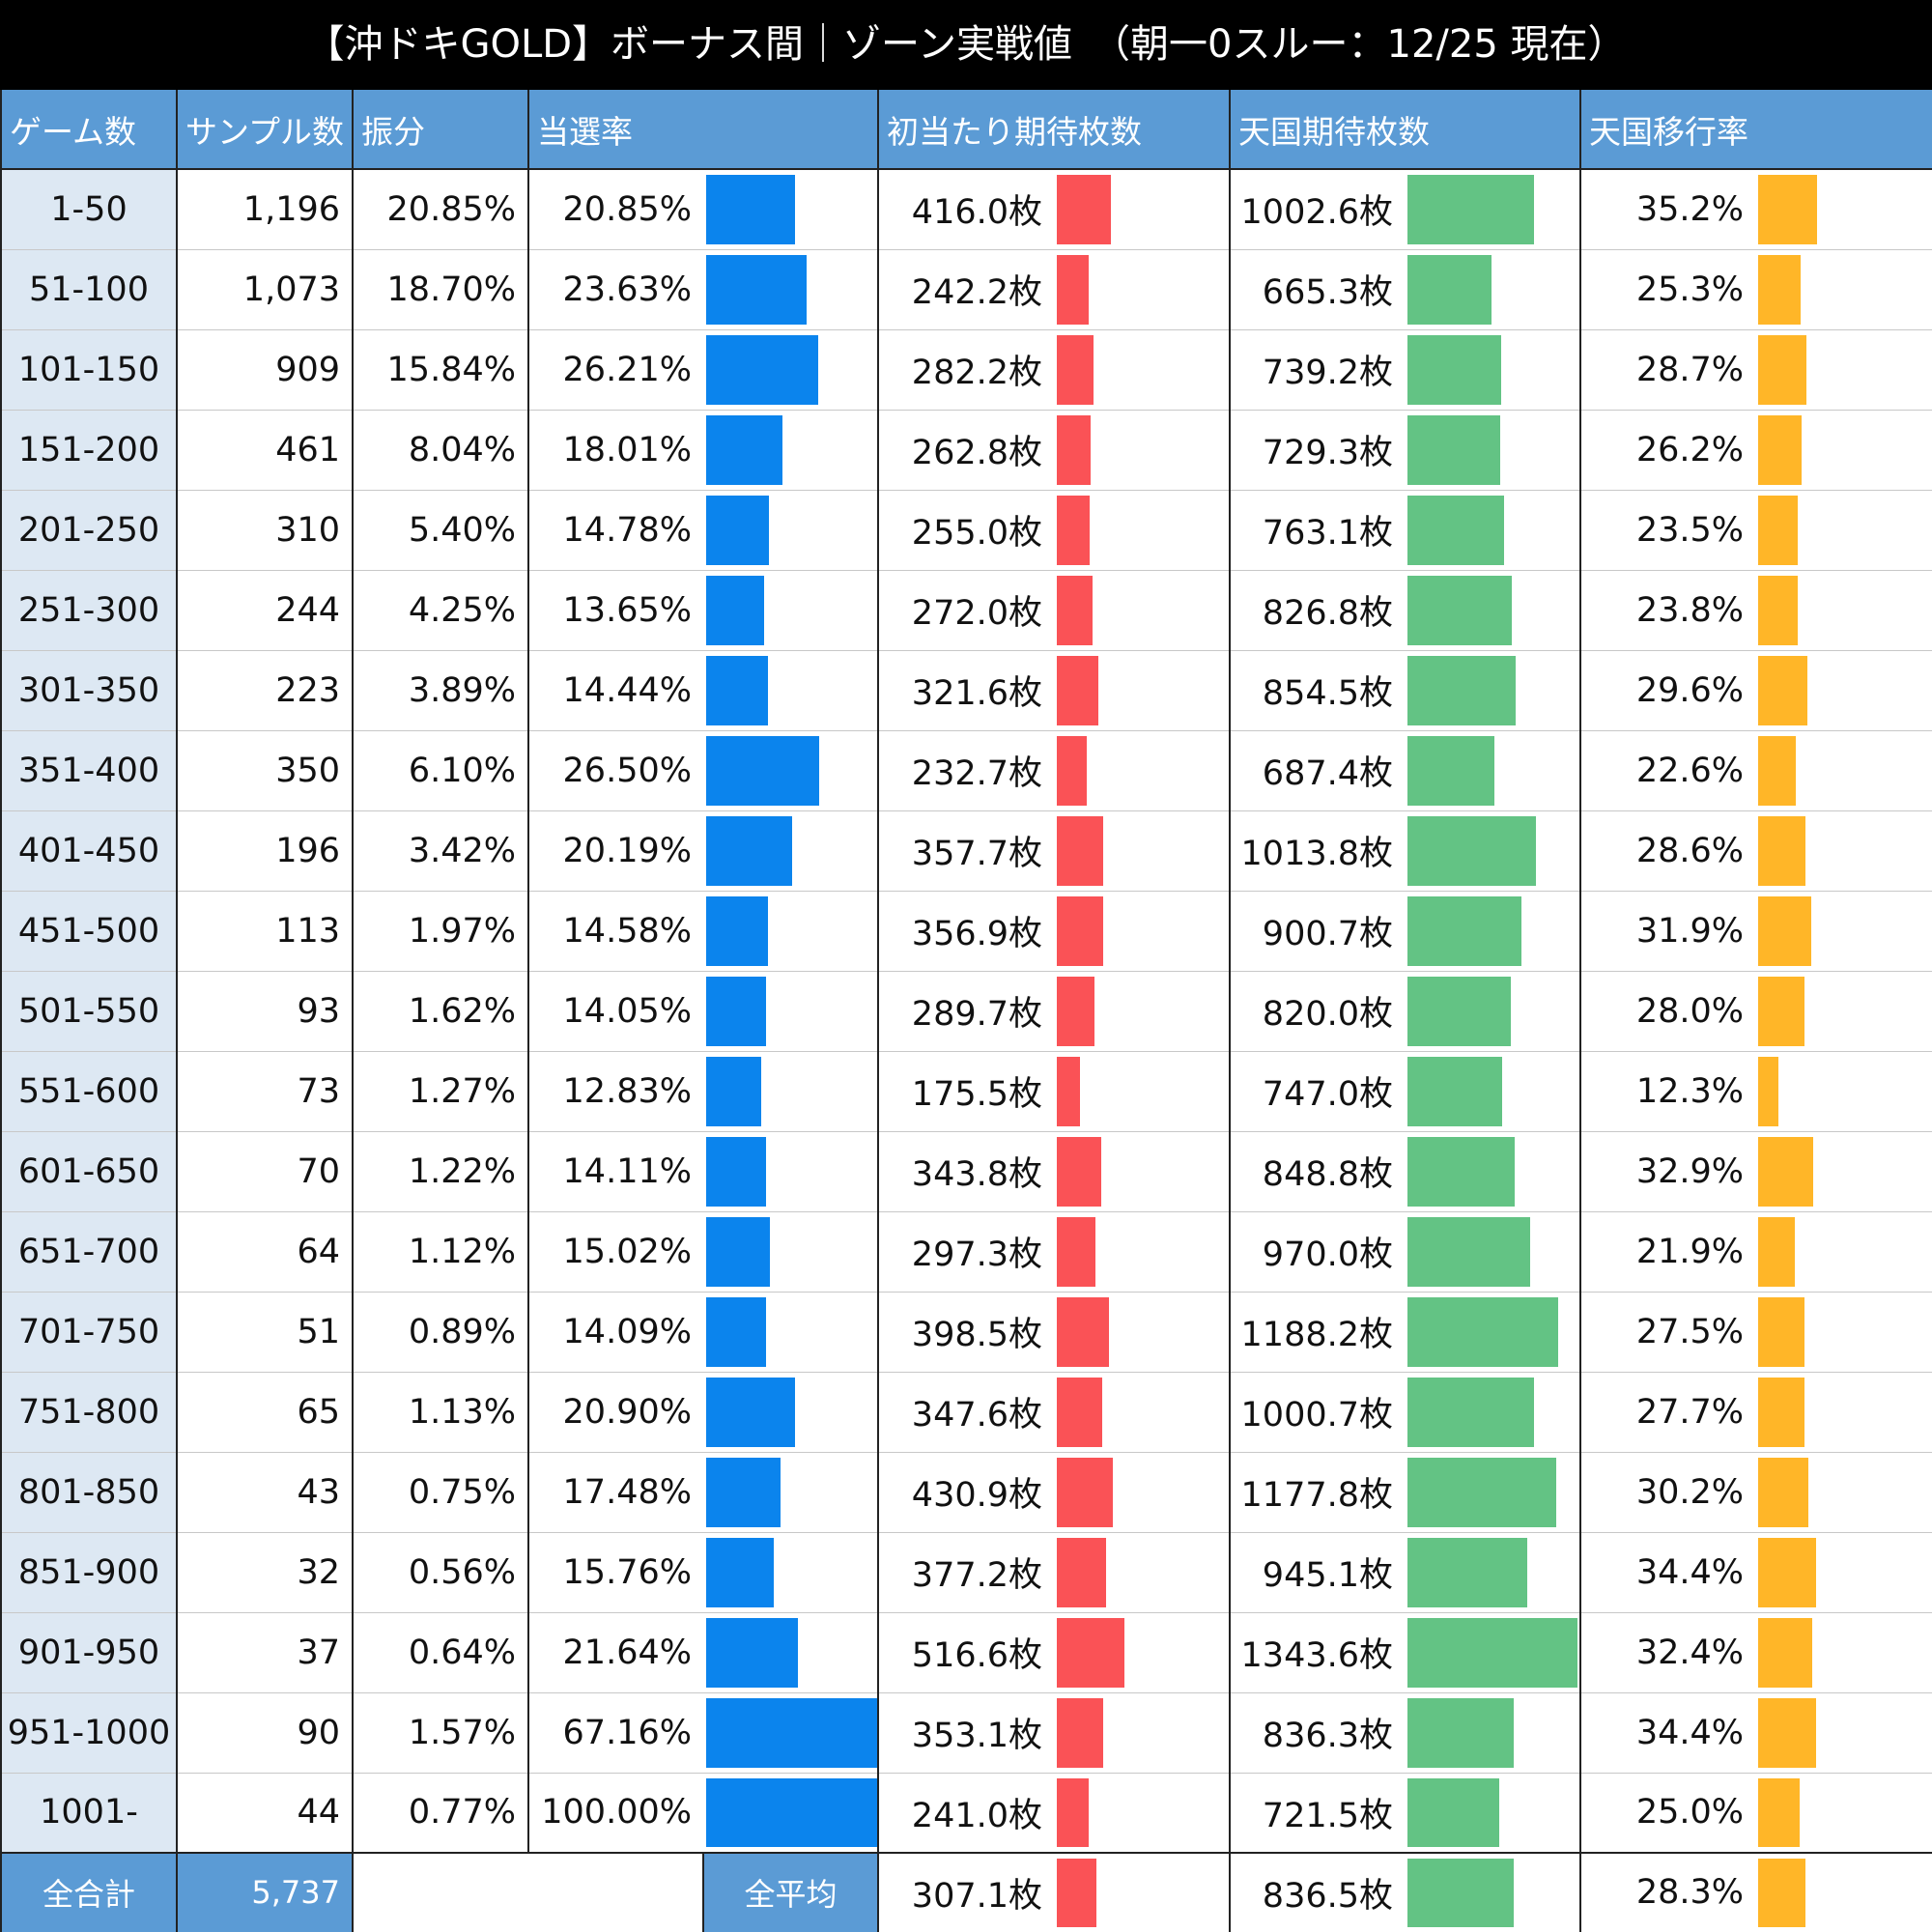 This screenshot has width=1932, height=1932. I want to click on number-cell: 353.1枚, so click(965, 1733).